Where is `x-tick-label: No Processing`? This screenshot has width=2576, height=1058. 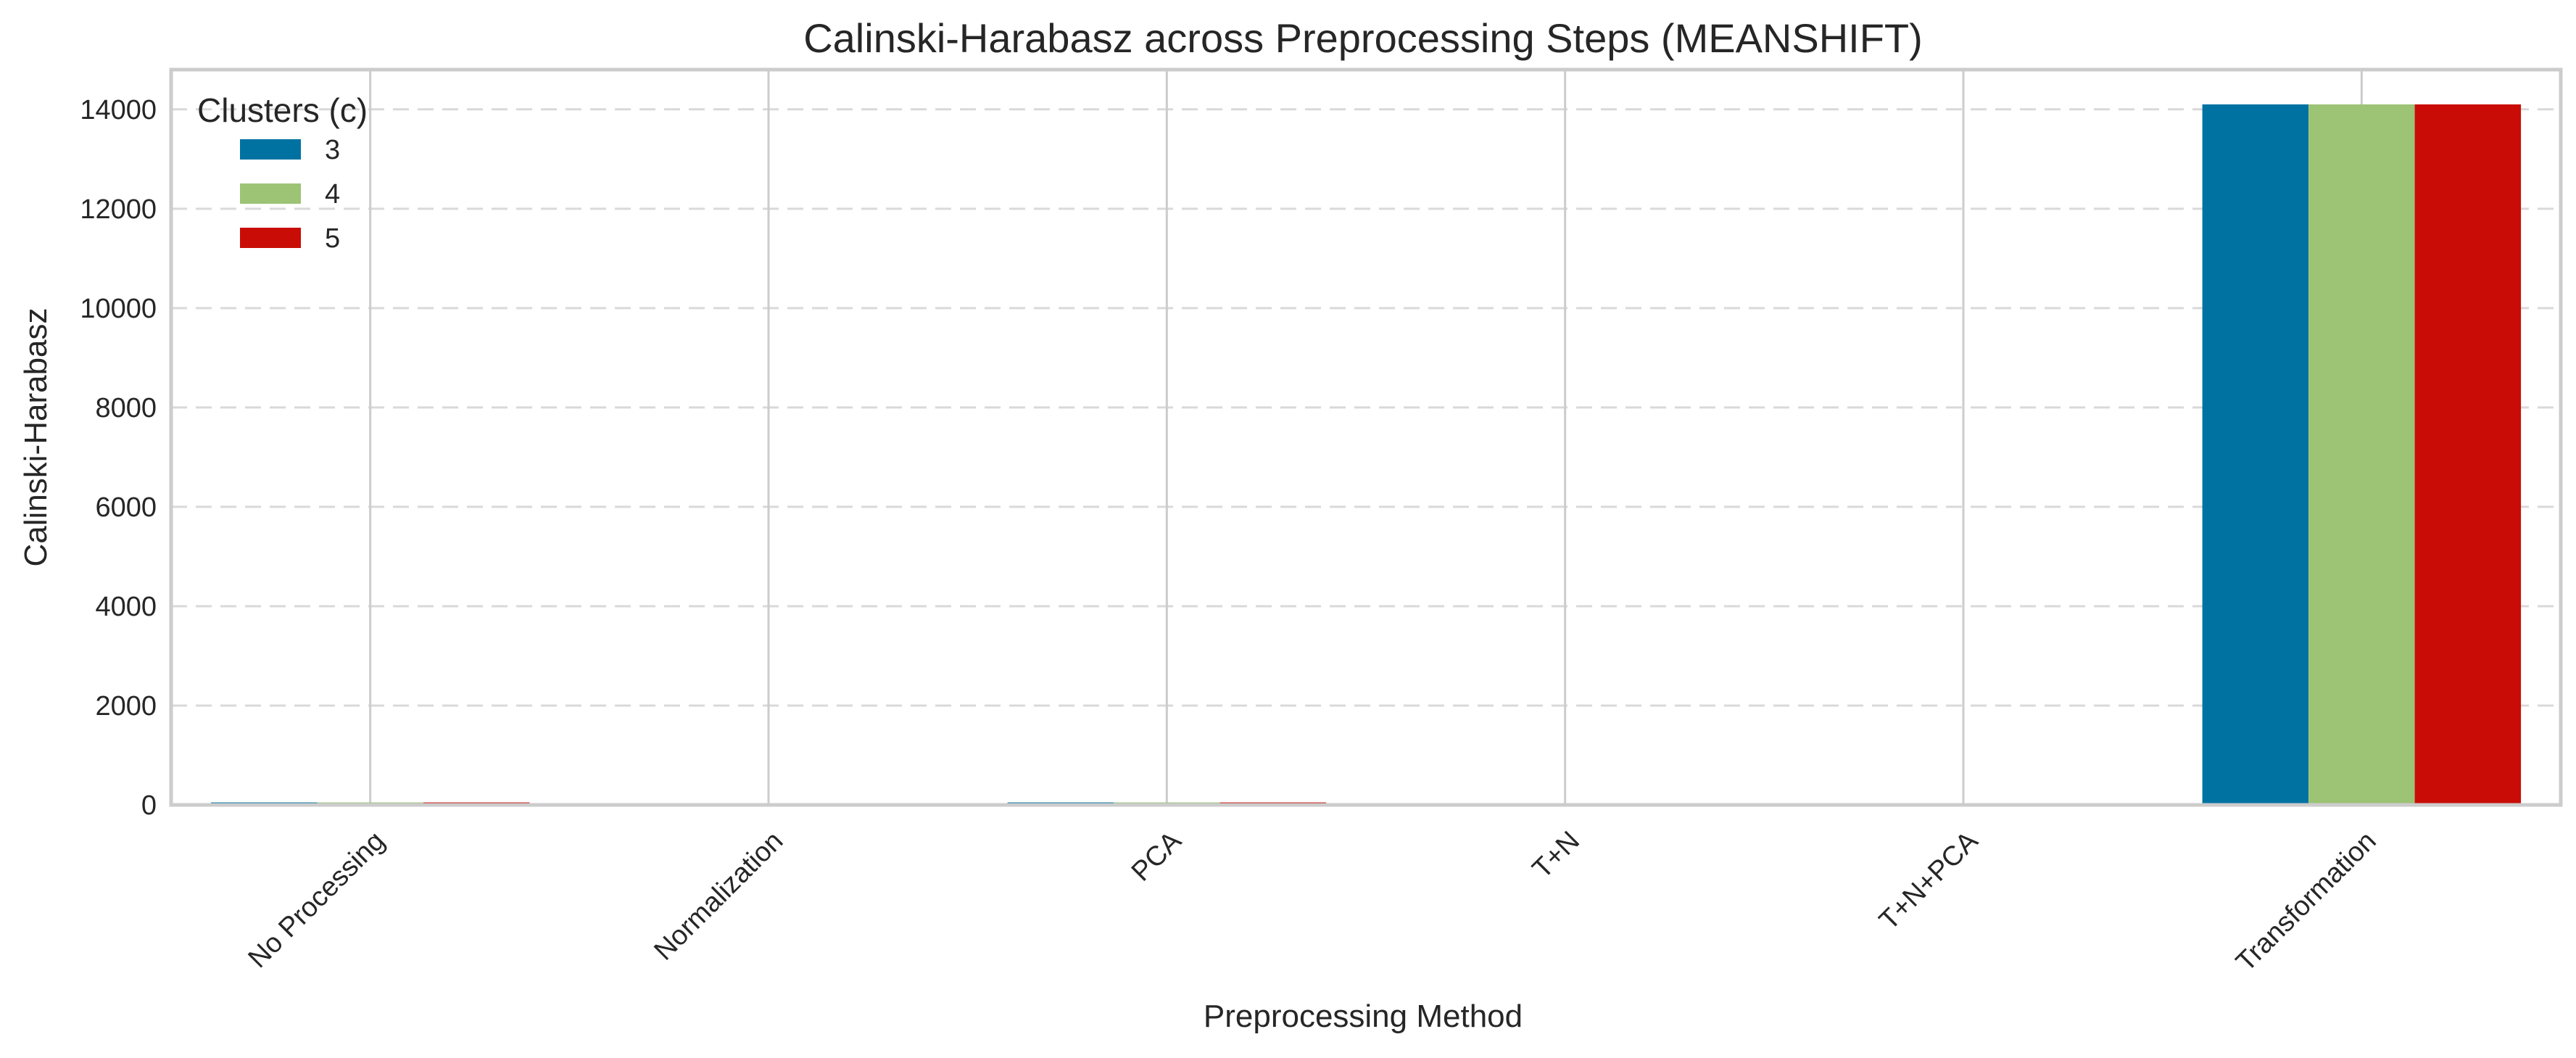 x-tick-label: No Processing is located at coordinates (317, 900).